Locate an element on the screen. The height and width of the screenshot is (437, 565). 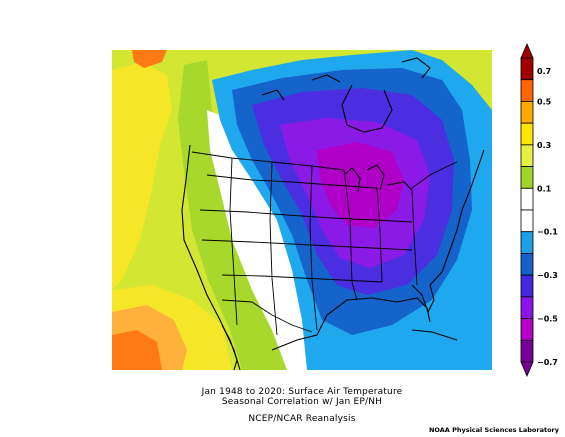
colorbar-legend: 0.7 0.5 0.3 0.1 −0.1 −0.3 −0.5 −0.7 is located at coordinates (540, 210).